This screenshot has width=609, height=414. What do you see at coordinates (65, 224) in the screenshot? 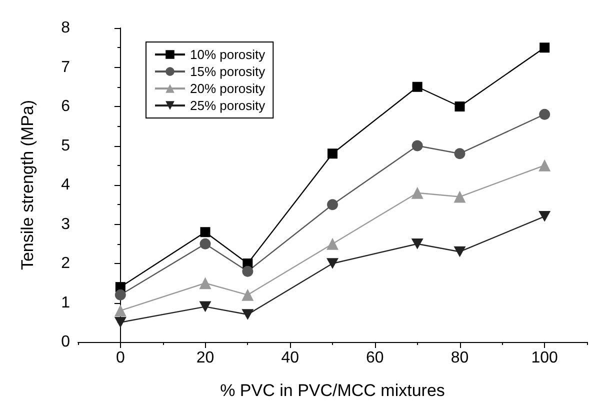
I see `y-tick-label: 3` at bounding box center [65, 224].